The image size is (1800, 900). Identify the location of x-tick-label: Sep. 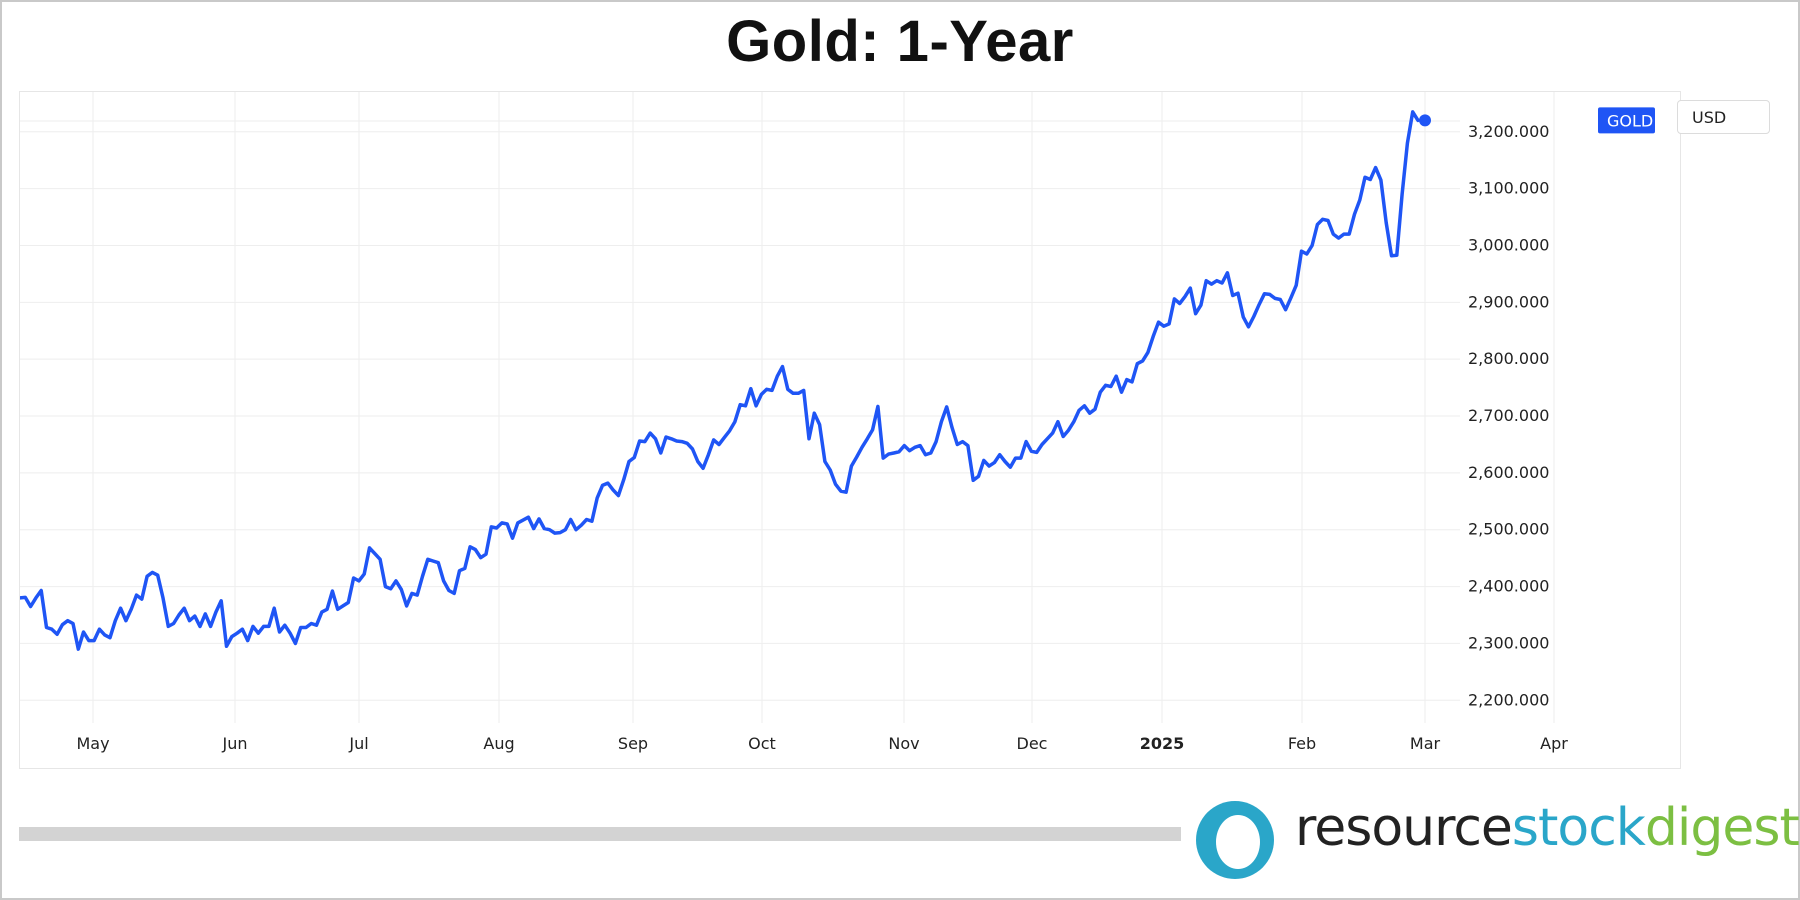
(633, 743).